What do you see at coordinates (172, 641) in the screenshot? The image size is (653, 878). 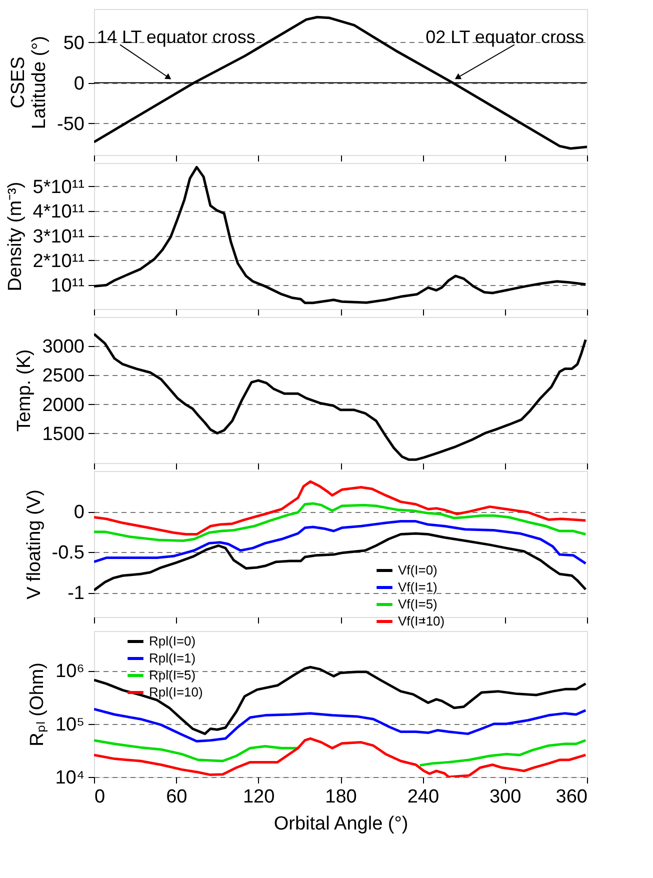 I see `legend-label: Rpl(I=0)` at bounding box center [172, 641].